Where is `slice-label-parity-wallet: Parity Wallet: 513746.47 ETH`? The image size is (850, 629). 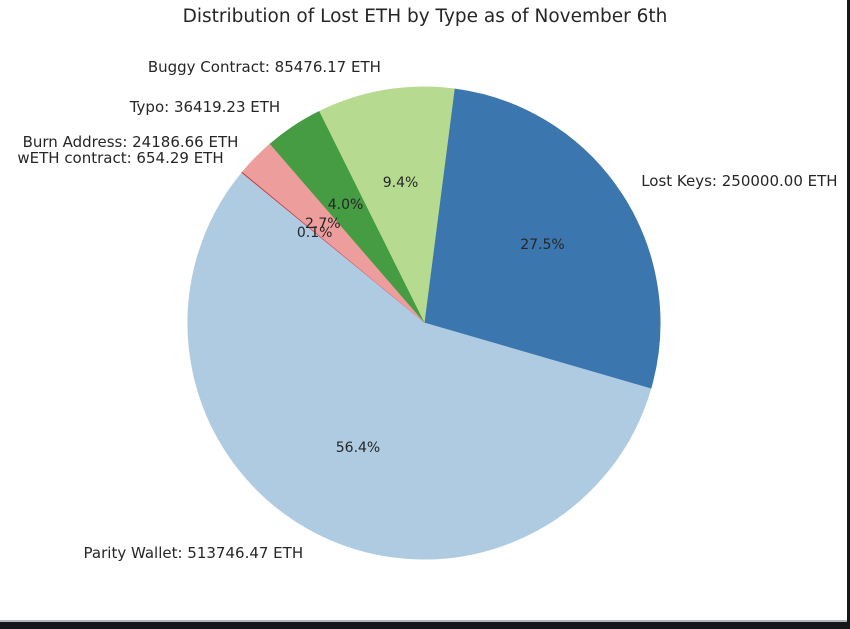
slice-label-parity-wallet: Parity Wallet: 513746.47 ETH is located at coordinates (193, 552).